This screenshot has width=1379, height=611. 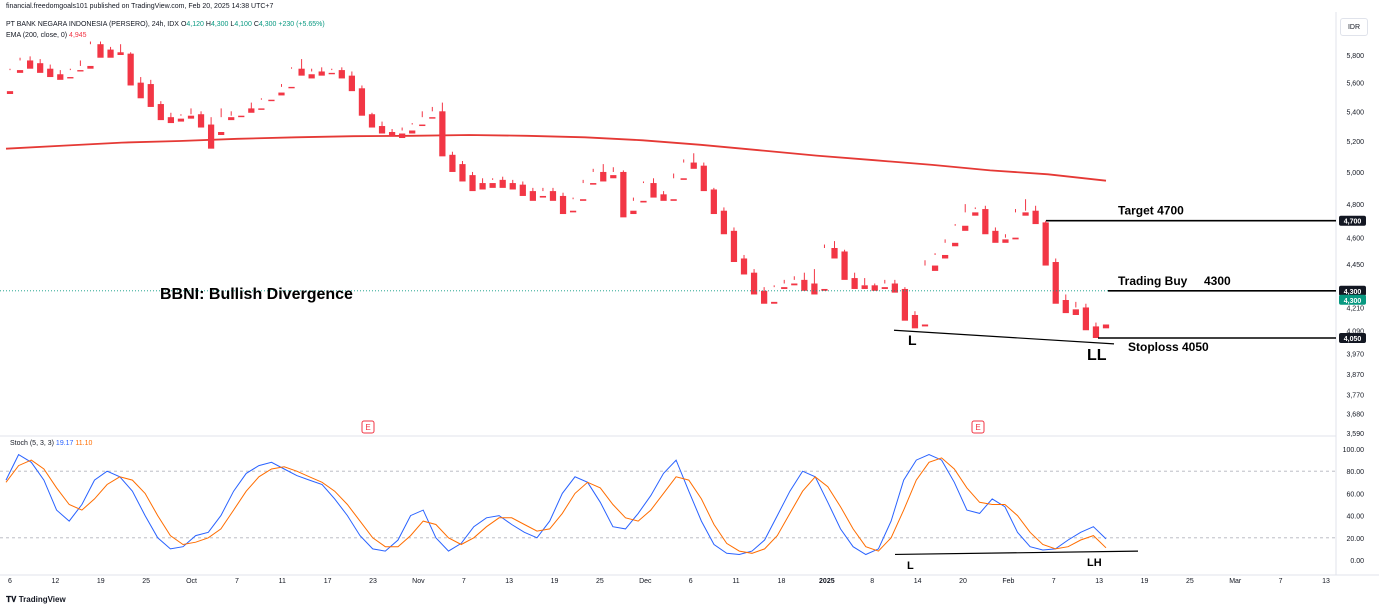 I want to click on stoch-low-label: L, so click(x=910, y=566).